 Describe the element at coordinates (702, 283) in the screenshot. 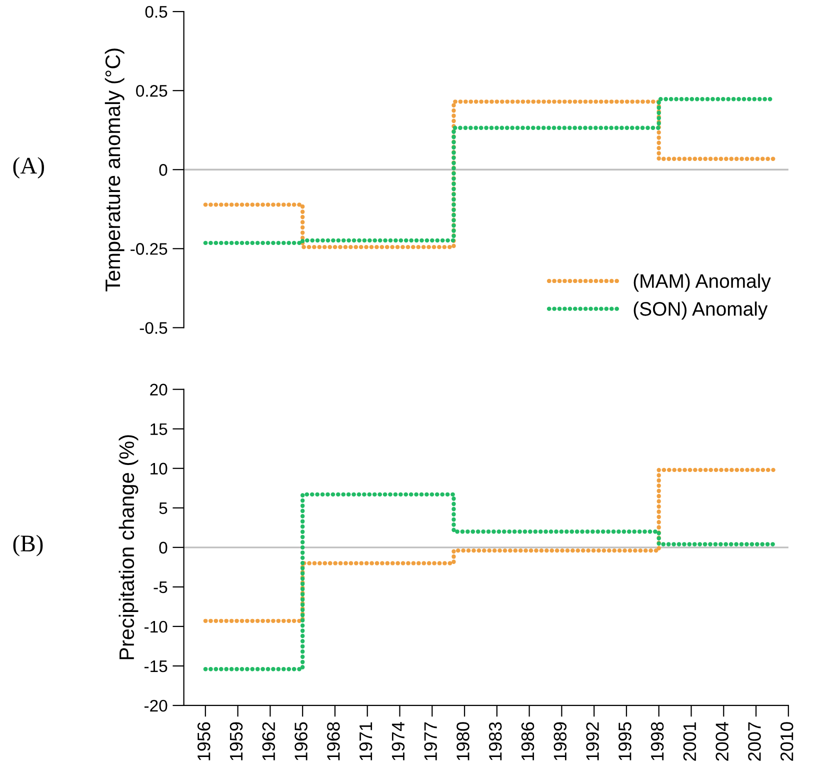

I see `legend-label: (MAM) Anomaly` at that location.